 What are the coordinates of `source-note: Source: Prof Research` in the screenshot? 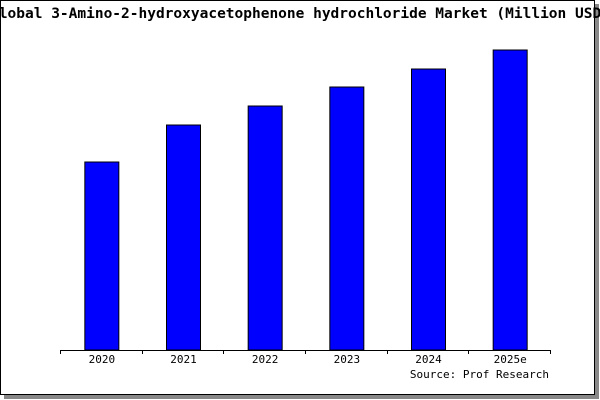 It's located at (479, 374).